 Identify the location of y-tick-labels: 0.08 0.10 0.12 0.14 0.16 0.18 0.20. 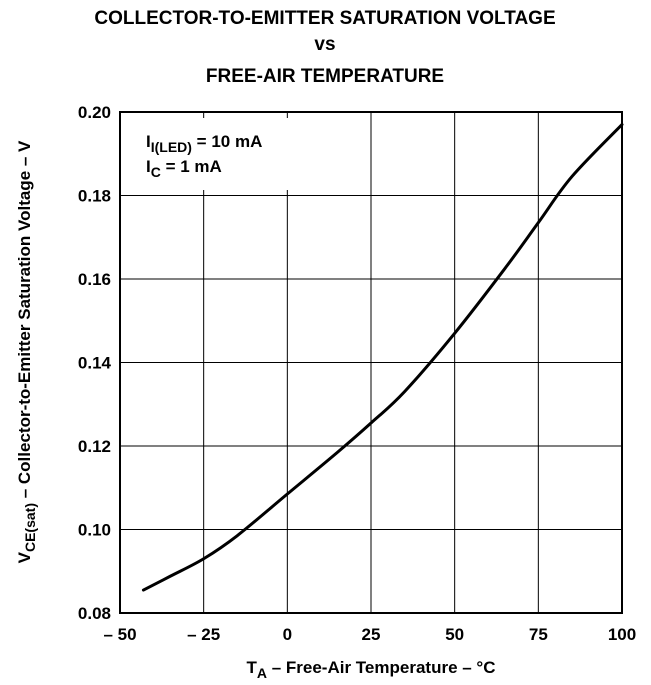
(95, 363).